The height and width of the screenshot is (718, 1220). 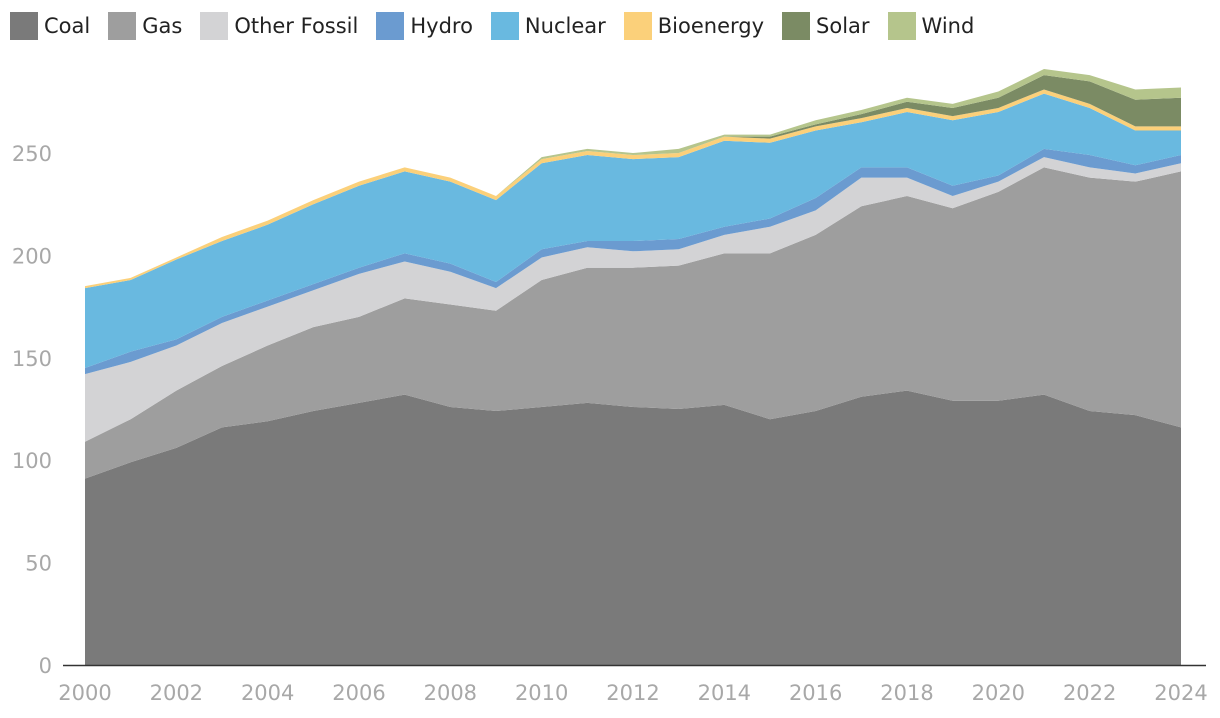 What do you see at coordinates (45, 666) in the screenshot?
I see `y-tick-label: 0` at bounding box center [45, 666].